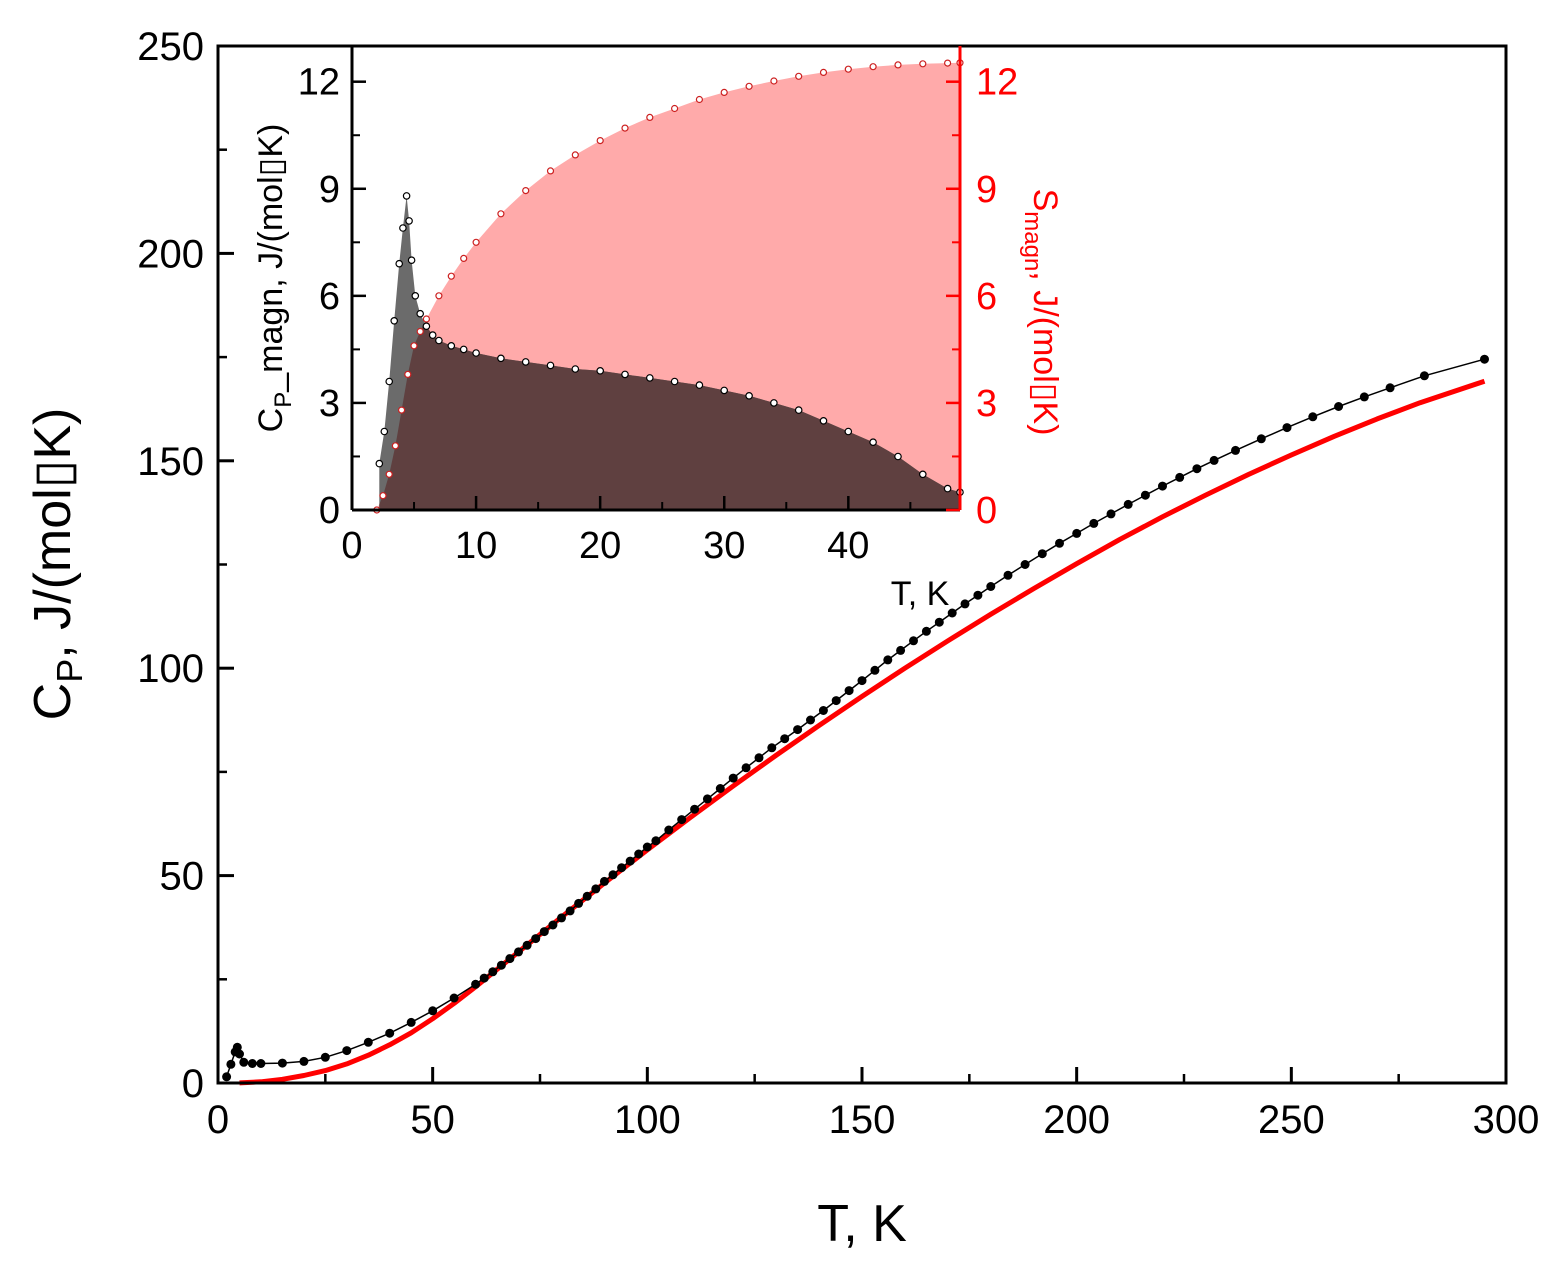  I want to click on inset-x-tick-label: 0, so click(351, 546).